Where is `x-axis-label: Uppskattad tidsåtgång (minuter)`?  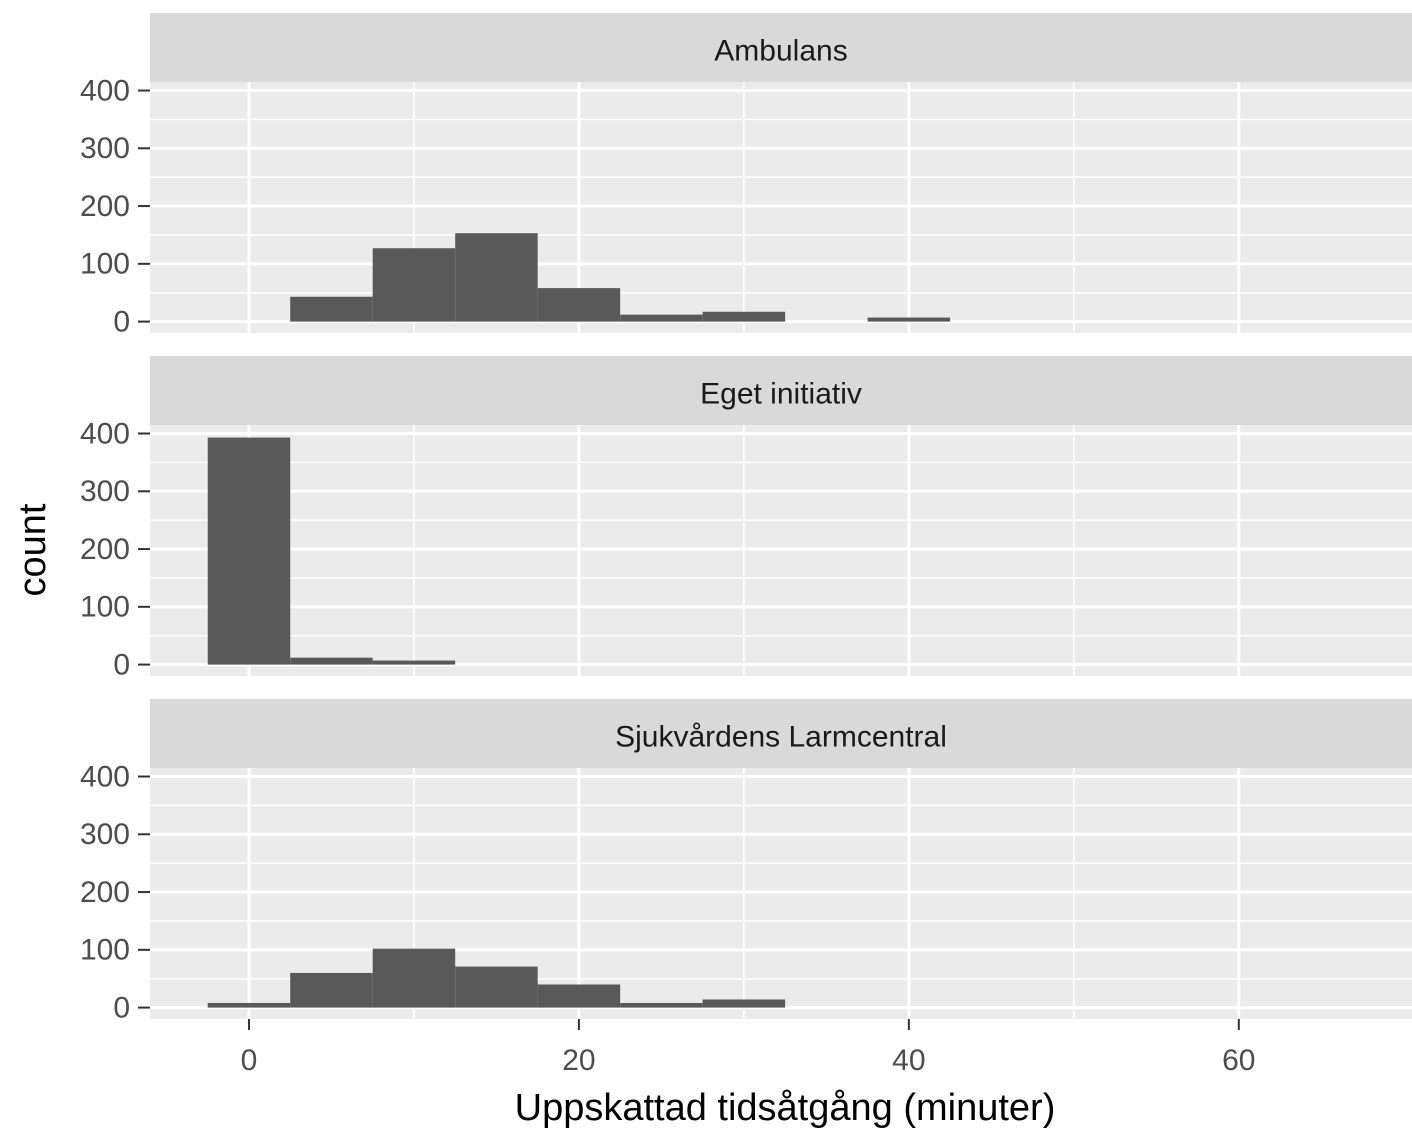
x-axis-label: Uppskattad tidsåtgång (minuter) is located at coordinates (785, 1108).